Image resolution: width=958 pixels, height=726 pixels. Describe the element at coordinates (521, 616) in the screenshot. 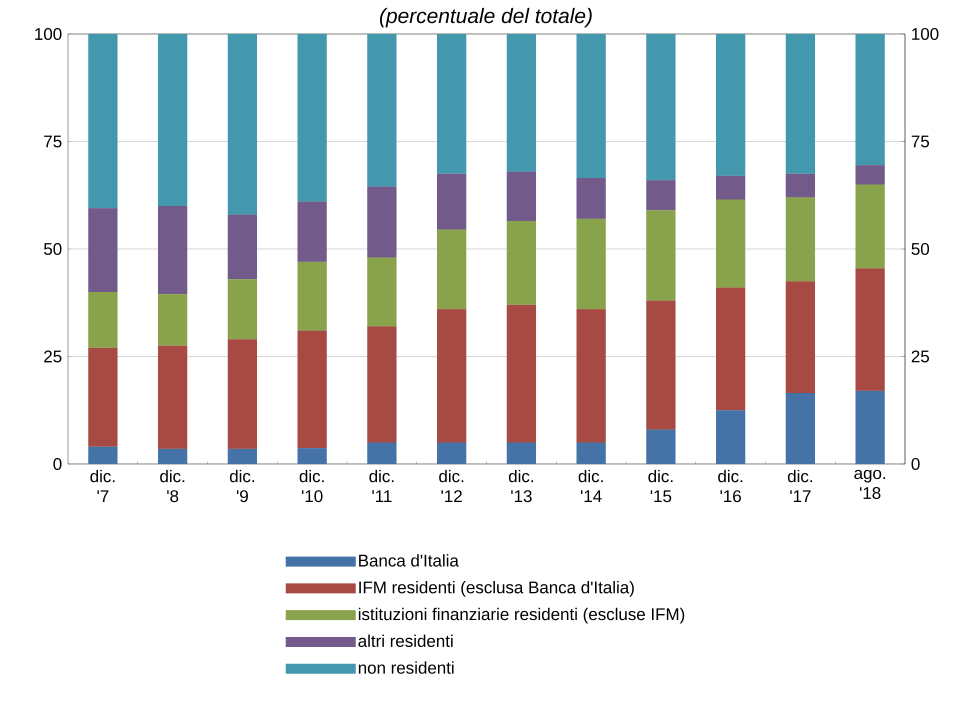

I see `legend-label: istituzioni finanziarie residenti (escluse IFM)` at that location.